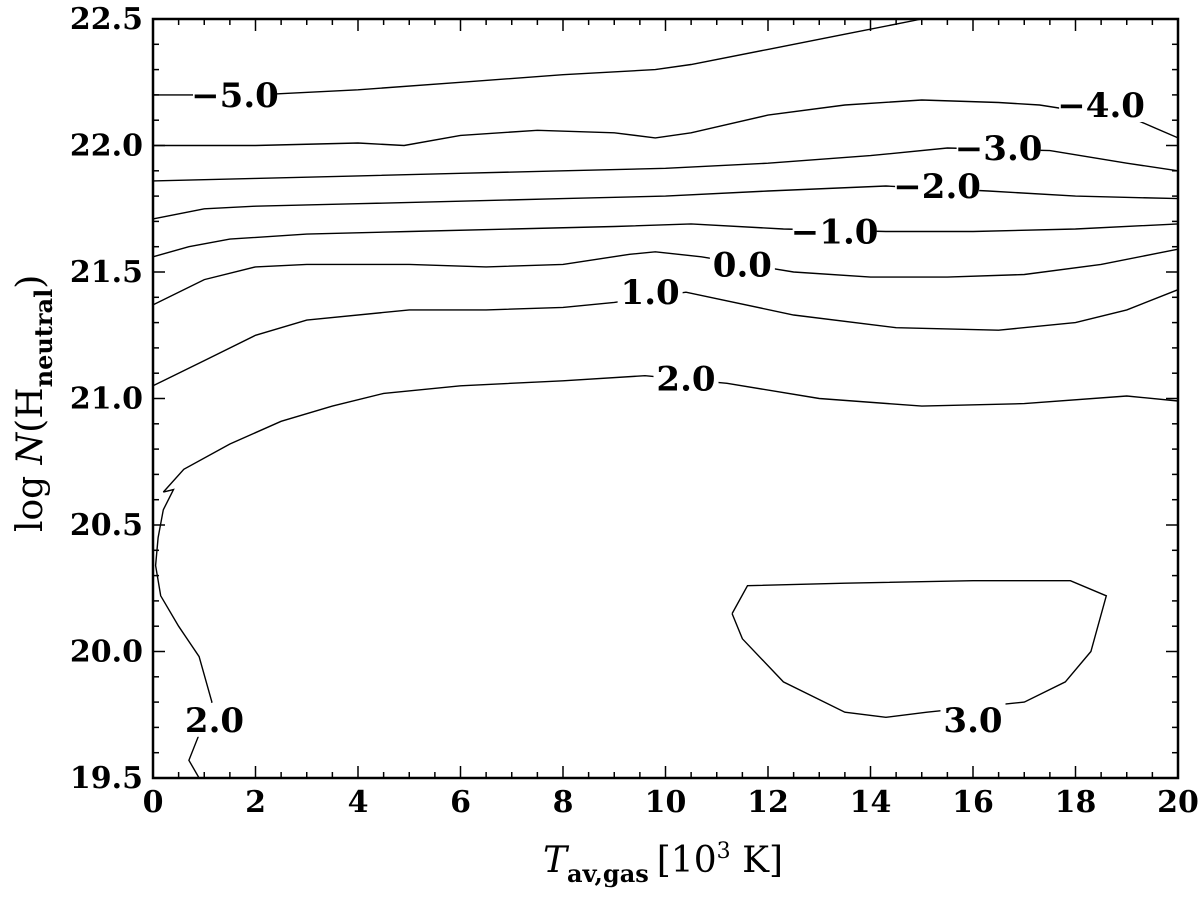 This screenshot has height=903, width=1200. What do you see at coordinates (106, 652) in the screenshot?
I see `y-tick-label: 20.0` at bounding box center [106, 652].